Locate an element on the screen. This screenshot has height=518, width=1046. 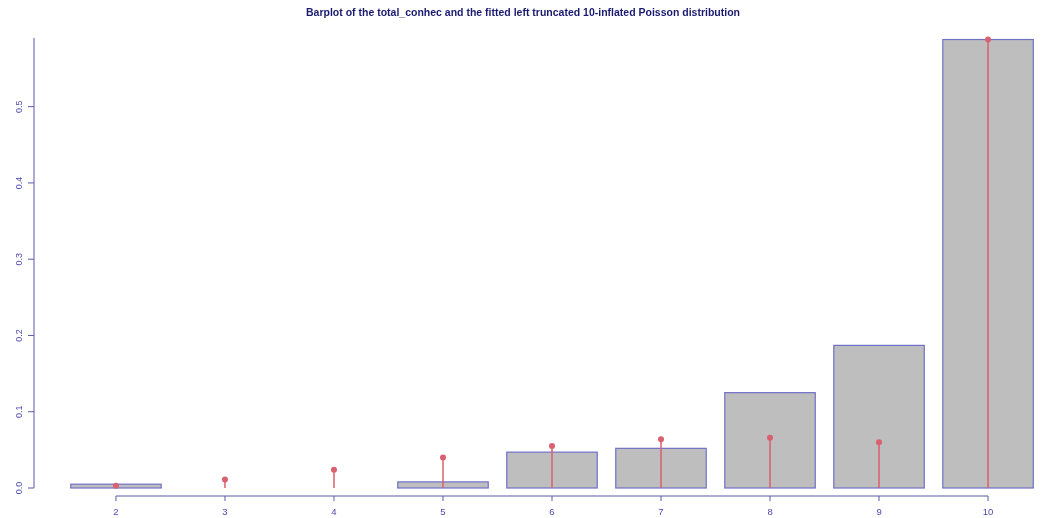
y-tick-label: 0.0 is located at coordinates (19, 488).